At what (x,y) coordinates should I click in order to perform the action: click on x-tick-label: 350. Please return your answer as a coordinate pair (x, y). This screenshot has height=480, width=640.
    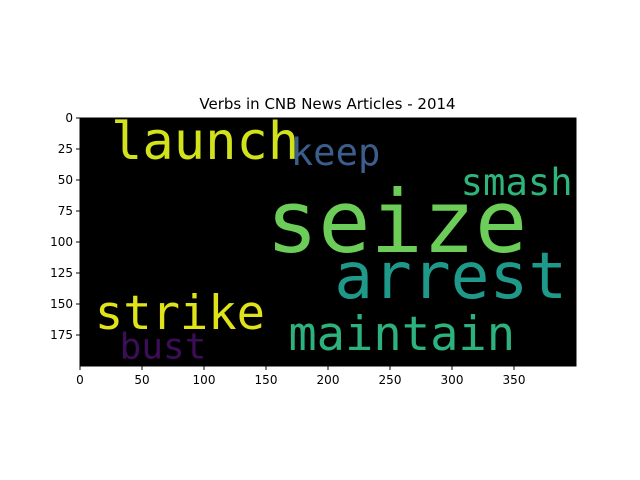
    Looking at the image, I should click on (514, 380).